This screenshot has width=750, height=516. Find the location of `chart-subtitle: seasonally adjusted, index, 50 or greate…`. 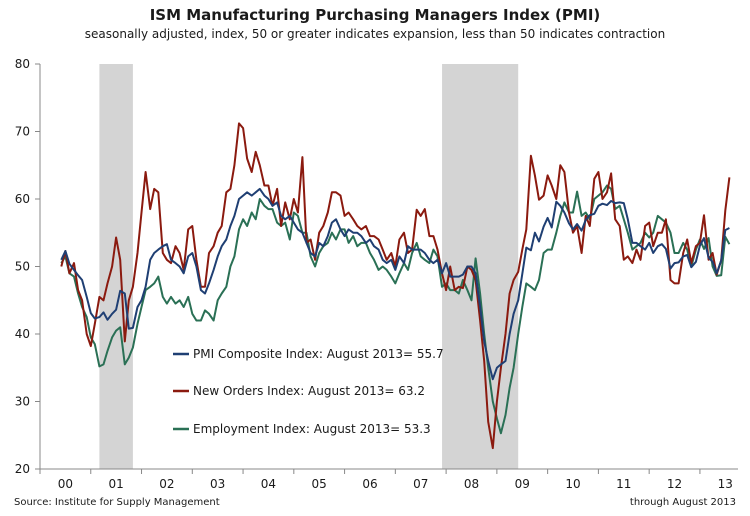

chart-subtitle: seasonally adjusted, index, 50 or greate… is located at coordinates (375, 34).